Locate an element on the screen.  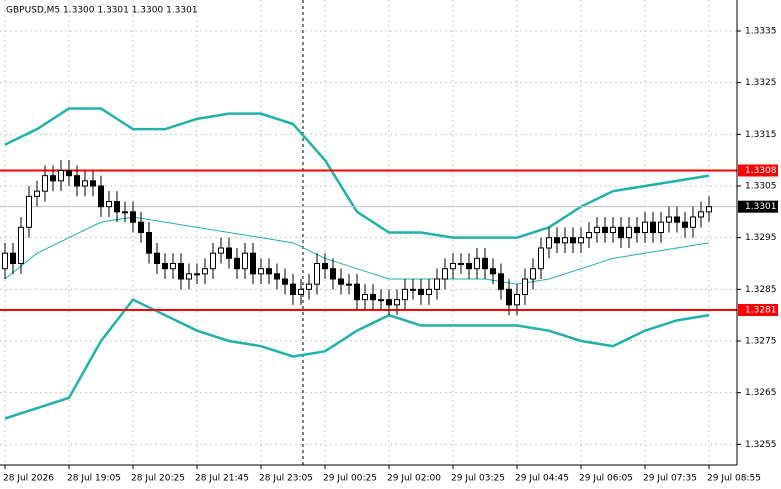
last-price-box is located at coordinates (758, 206).